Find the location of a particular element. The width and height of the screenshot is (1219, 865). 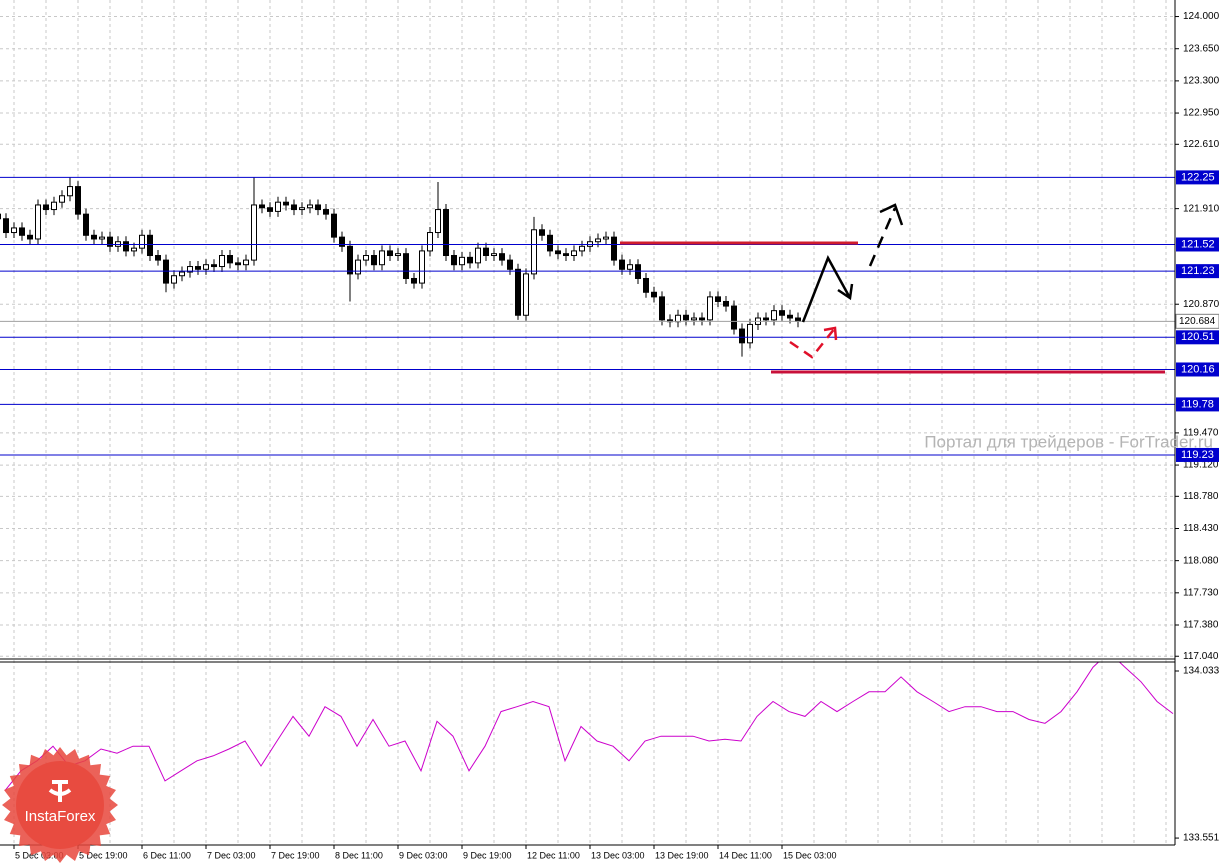

last-price-box is located at coordinates (1197, 321).